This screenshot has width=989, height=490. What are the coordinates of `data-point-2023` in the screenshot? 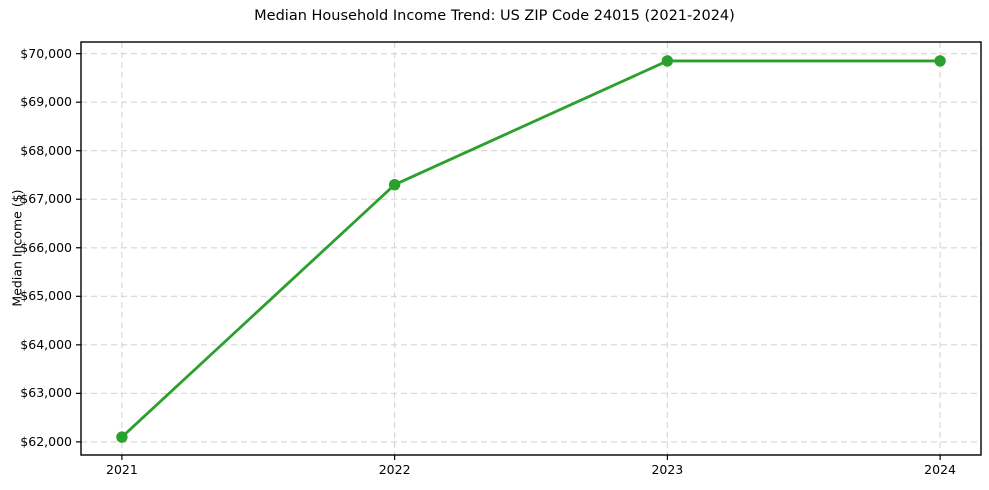 It's located at (667, 61).